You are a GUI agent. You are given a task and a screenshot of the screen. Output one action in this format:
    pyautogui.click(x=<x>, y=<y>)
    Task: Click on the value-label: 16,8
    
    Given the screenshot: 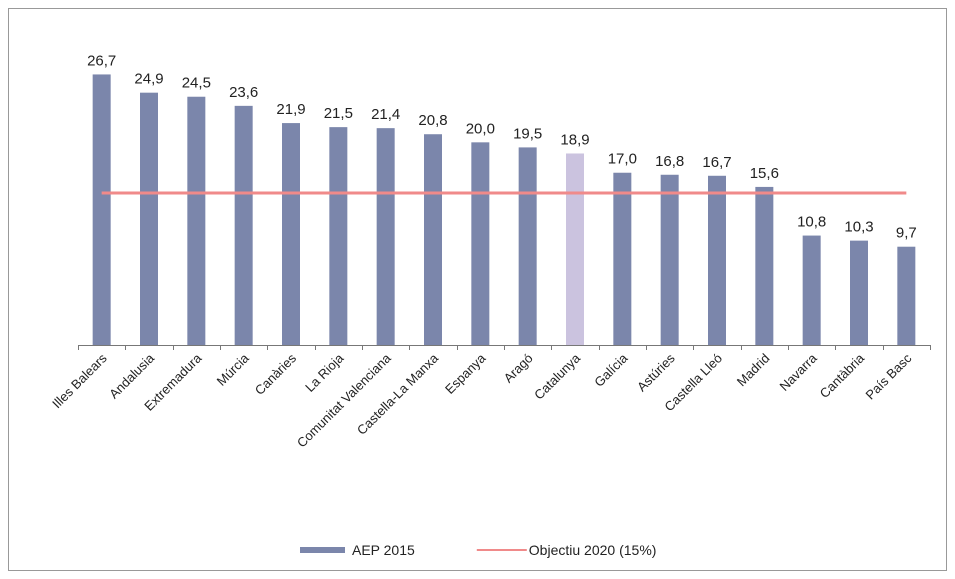 What is the action you would take?
    pyautogui.click(x=669, y=161)
    